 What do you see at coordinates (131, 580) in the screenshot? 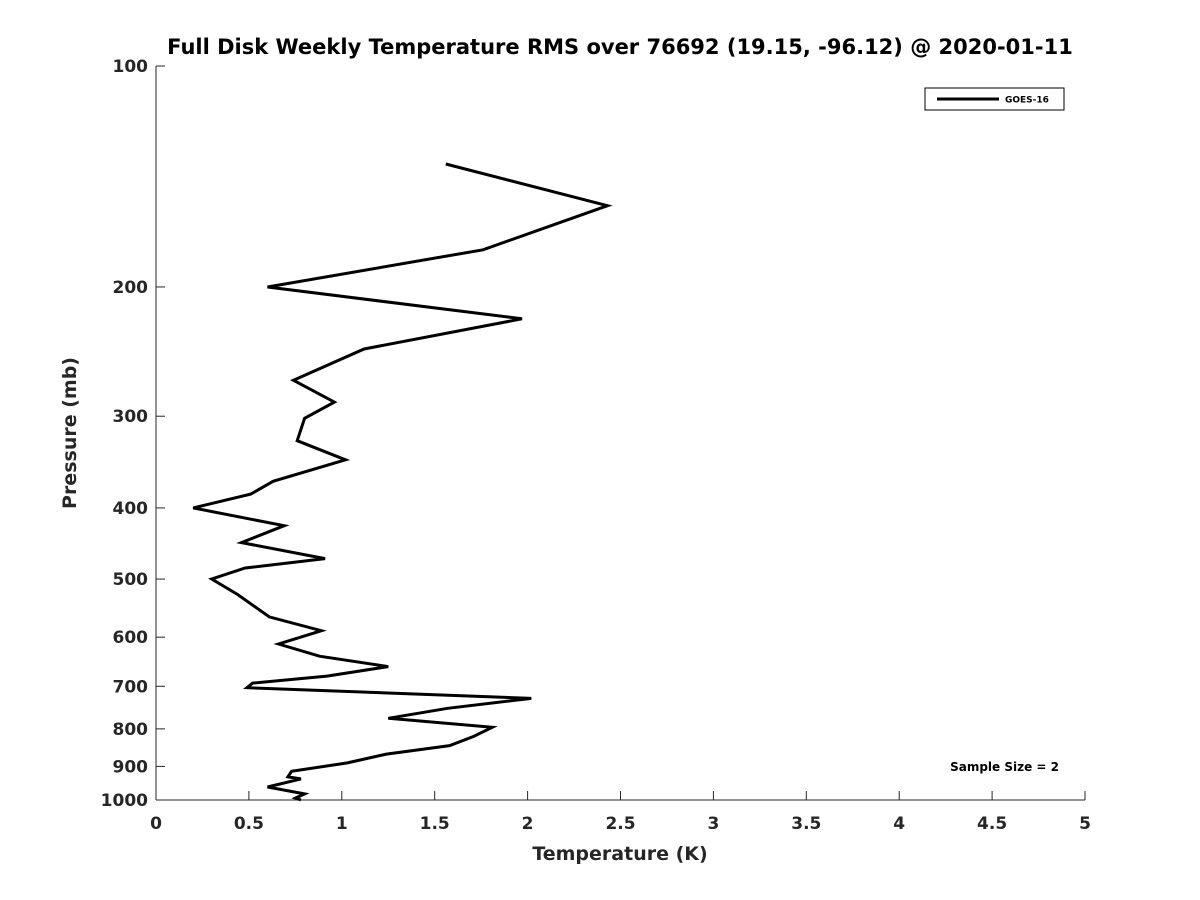
I see `y-tick-label: 500` at bounding box center [131, 580].